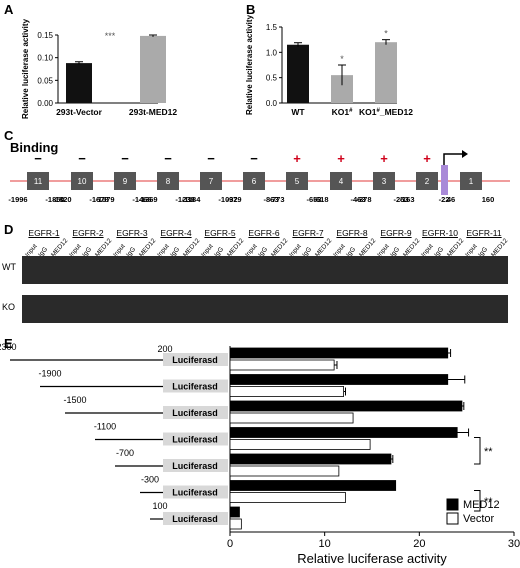  I want to click on y-tick-label: 0.5, so click(272, 78).